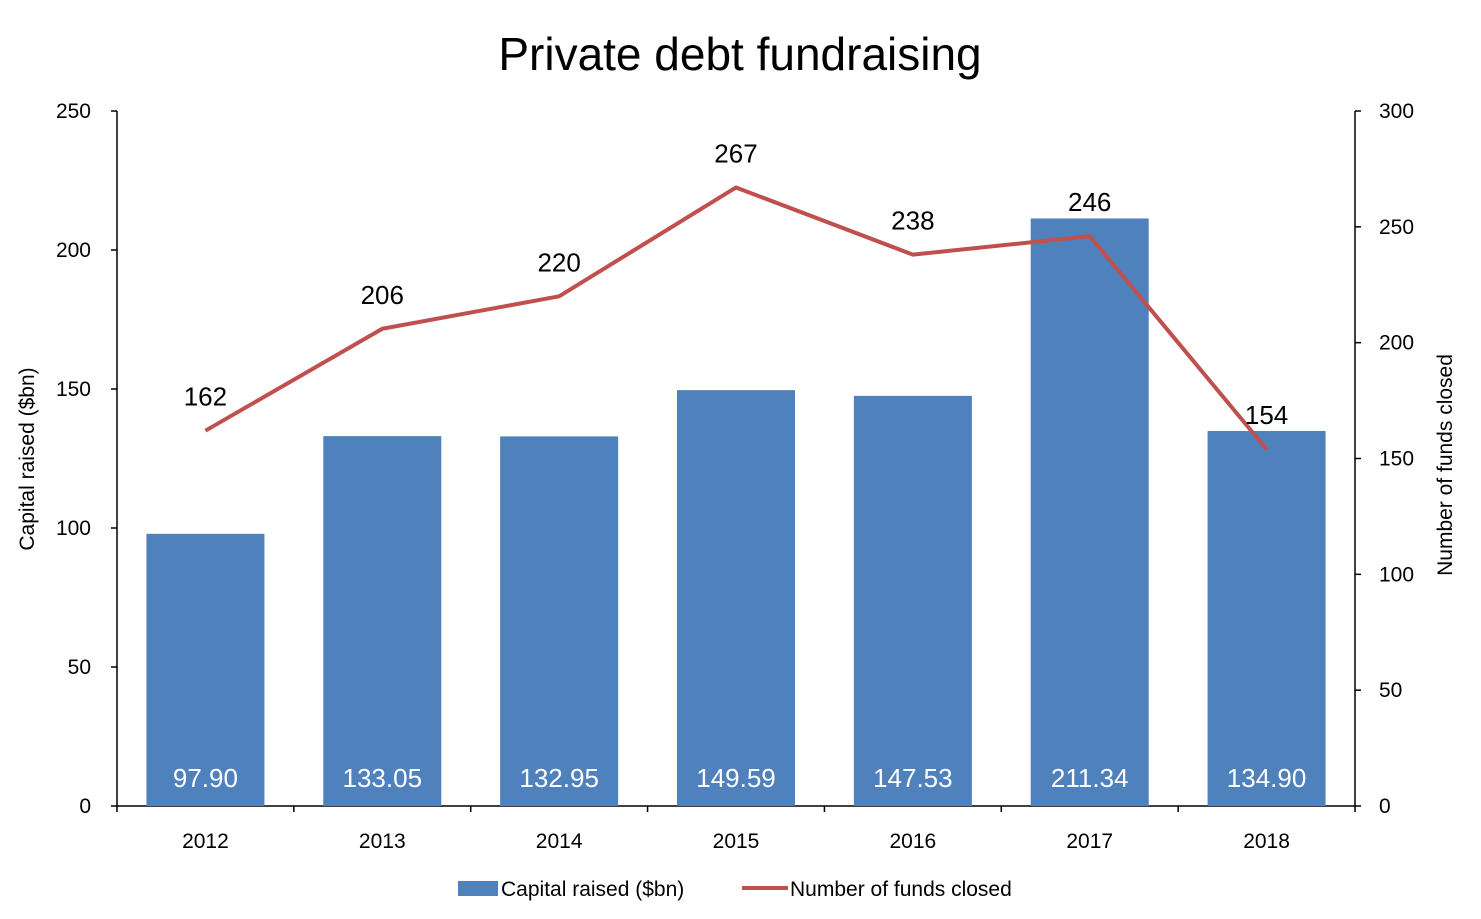 This screenshot has width=1481, height=919. I want to click on legend-line-label: Number of funds closed, so click(901, 889).